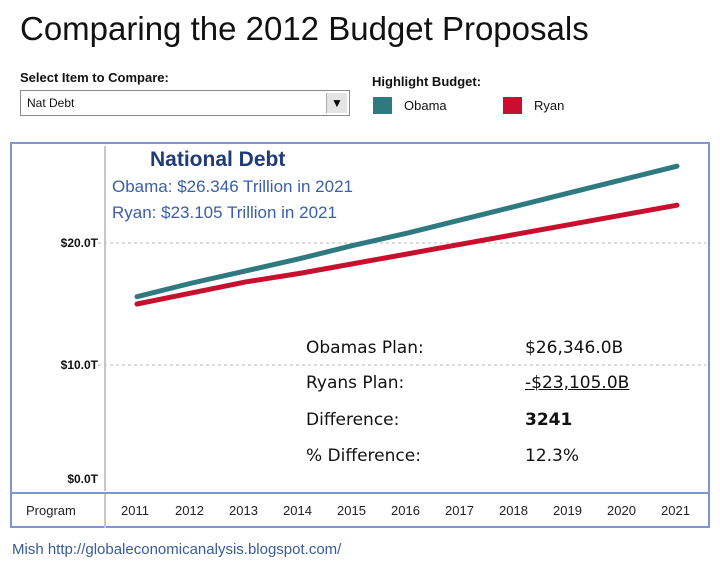 The width and height of the screenshot is (720, 572). I want to click on x-tick-label: 2018, so click(513, 510).